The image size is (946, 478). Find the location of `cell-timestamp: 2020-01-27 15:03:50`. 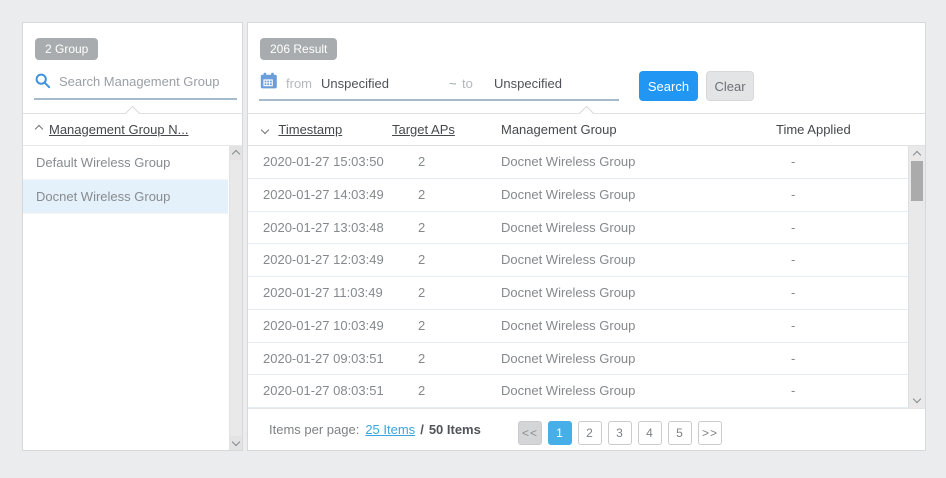

cell-timestamp: 2020-01-27 15:03:50 is located at coordinates (323, 161).